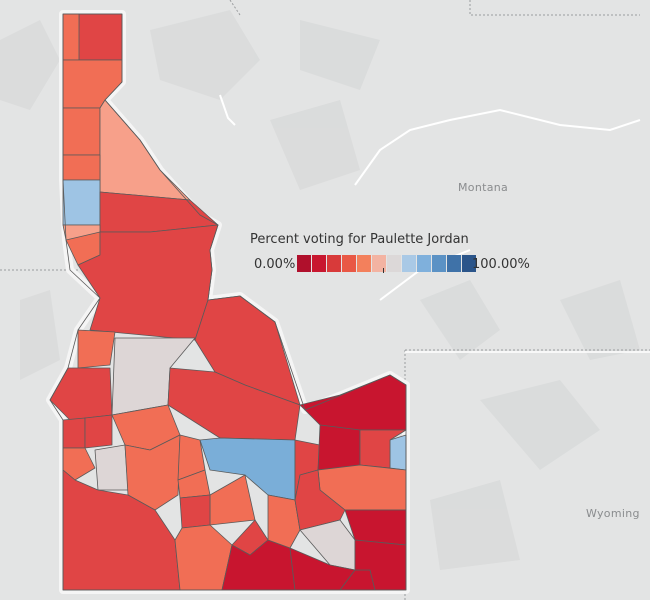 The image size is (650, 600). What do you see at coordinates (159, 212) in the screenshot?
I see `county-clearwater` at bounding box center [159, 212].